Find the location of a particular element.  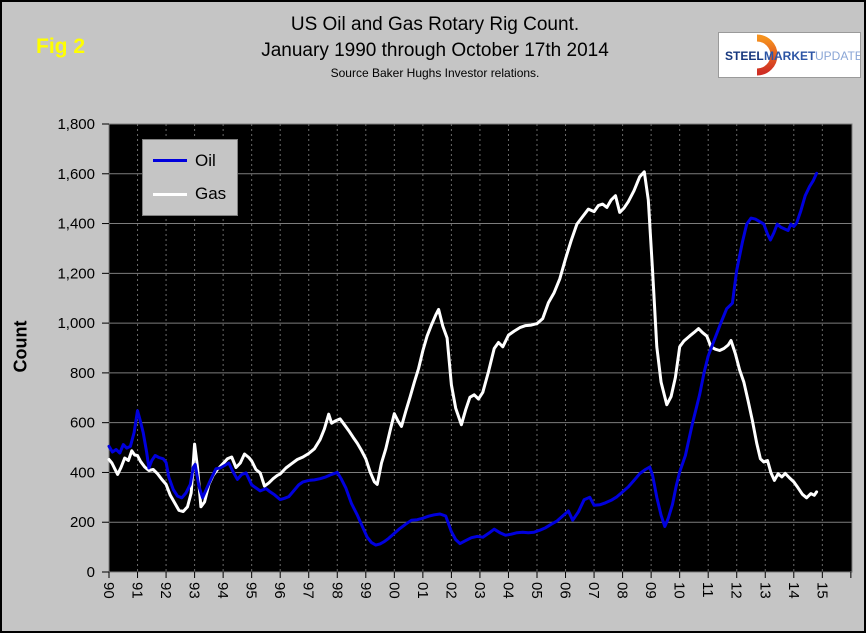

x-tick-label: 11 is located at coordinates (707, 590).